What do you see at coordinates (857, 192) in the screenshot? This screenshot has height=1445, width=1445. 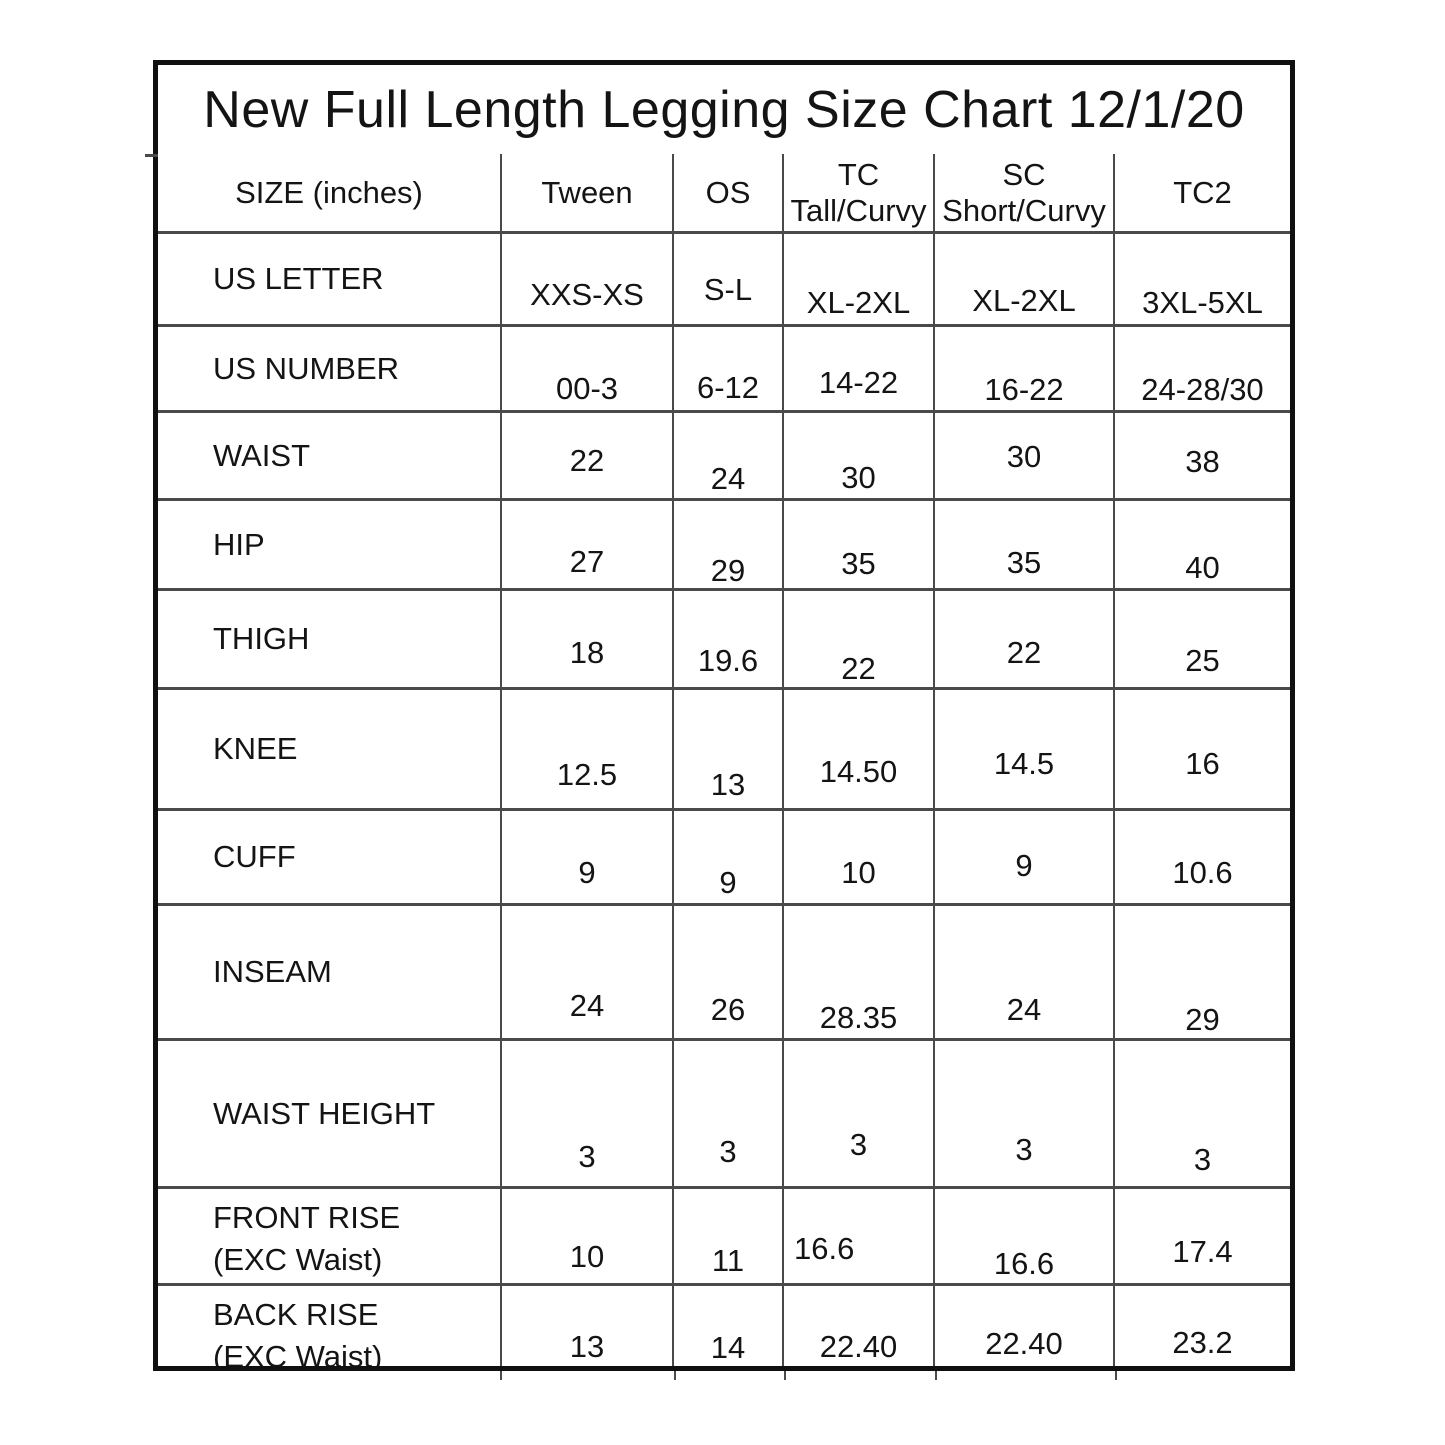 I see `header-cell-tc: TC Tall/Curvy` at bounding box center [857, 192].